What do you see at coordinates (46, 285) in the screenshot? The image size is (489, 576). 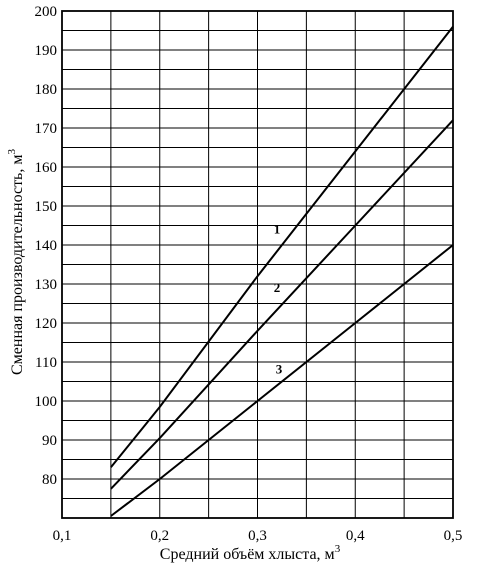 I see `y-tick-label: 130` at bounding box center [46, 285].